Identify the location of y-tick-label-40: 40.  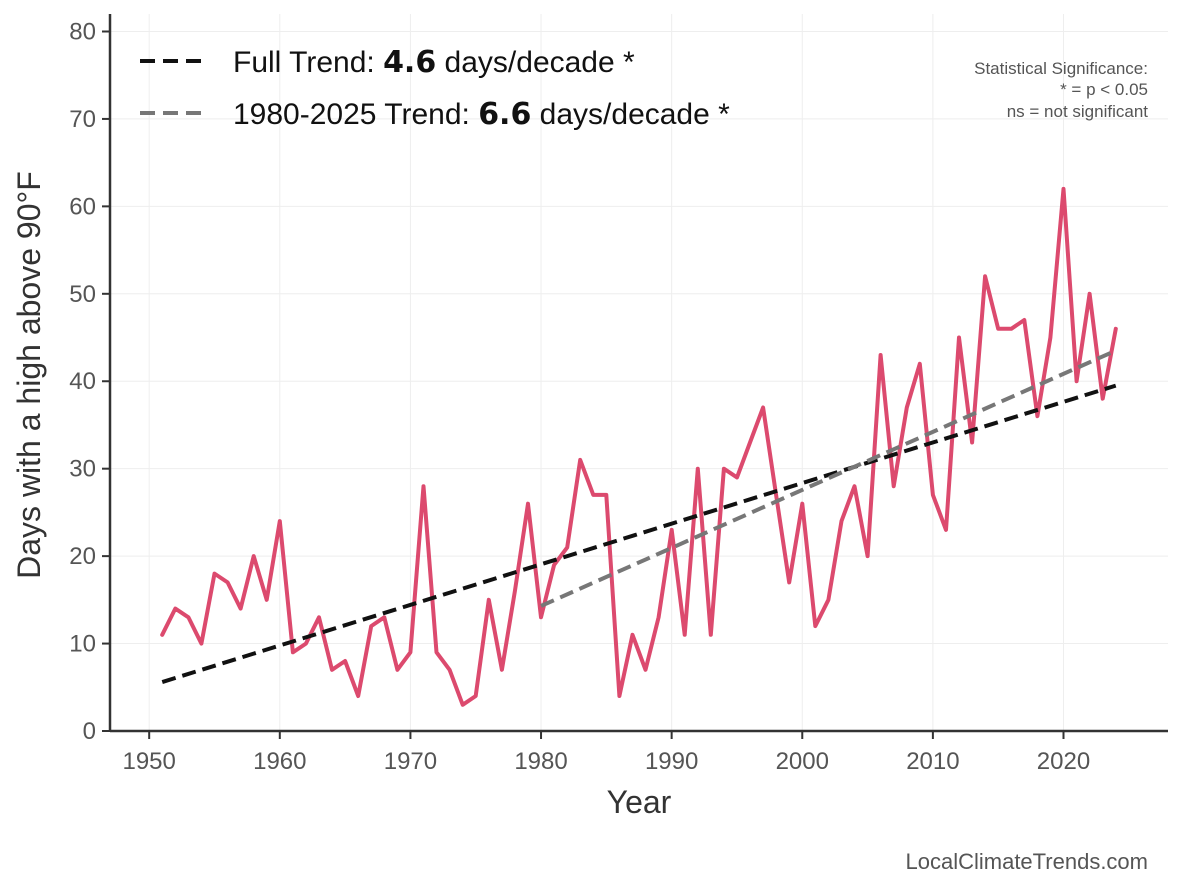
(82, 381).